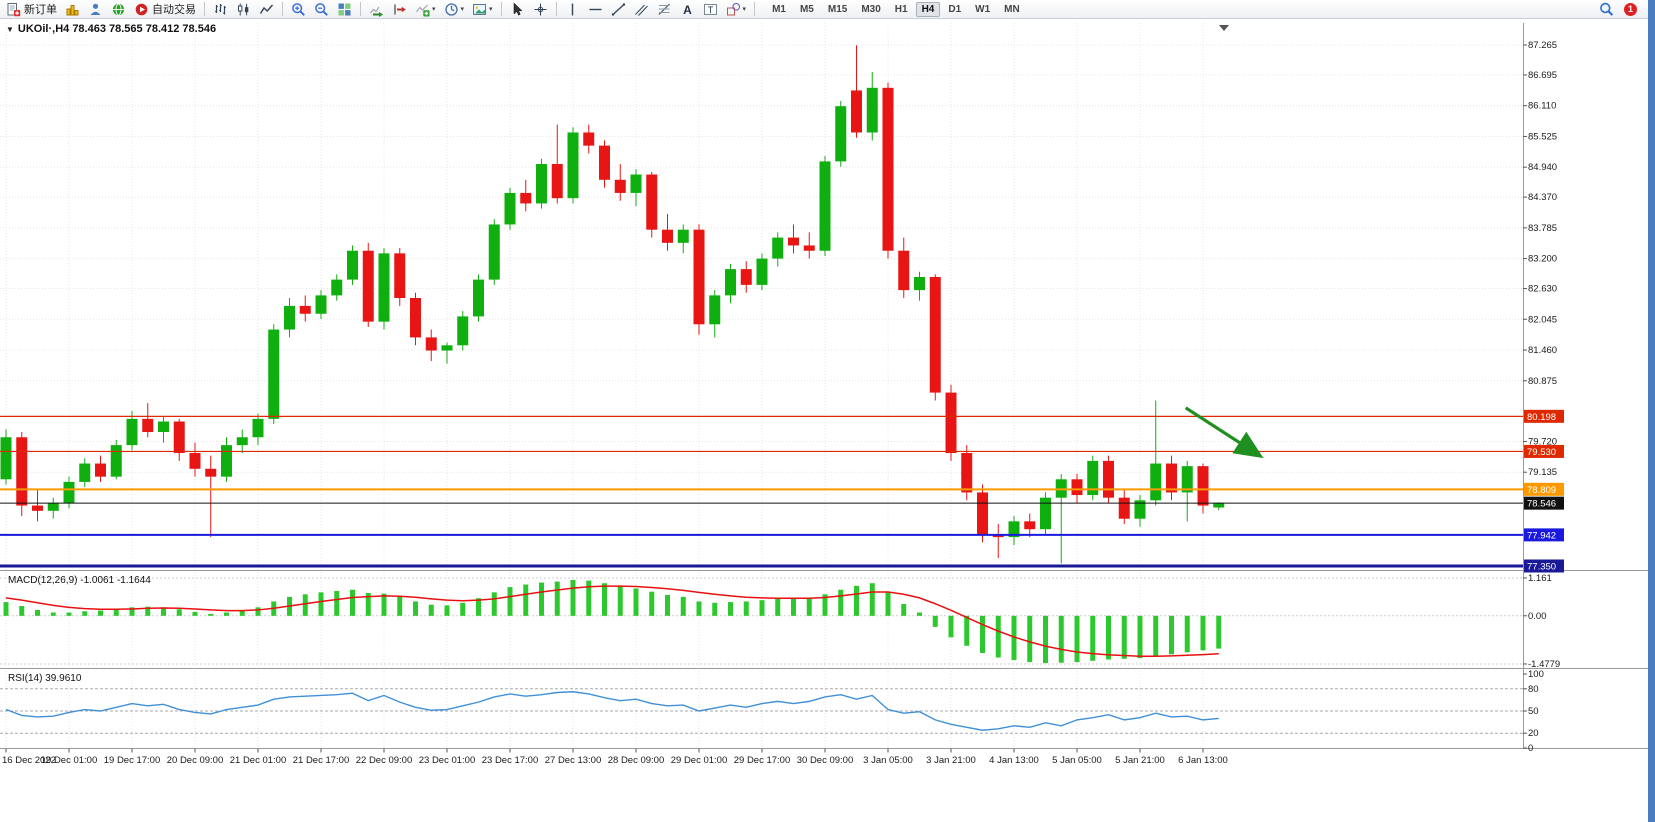 The image size is (1655, 822). Describe the element at coordinates (955, 9) in the screenshot. I see `tf-button-D1: D1` at that location.